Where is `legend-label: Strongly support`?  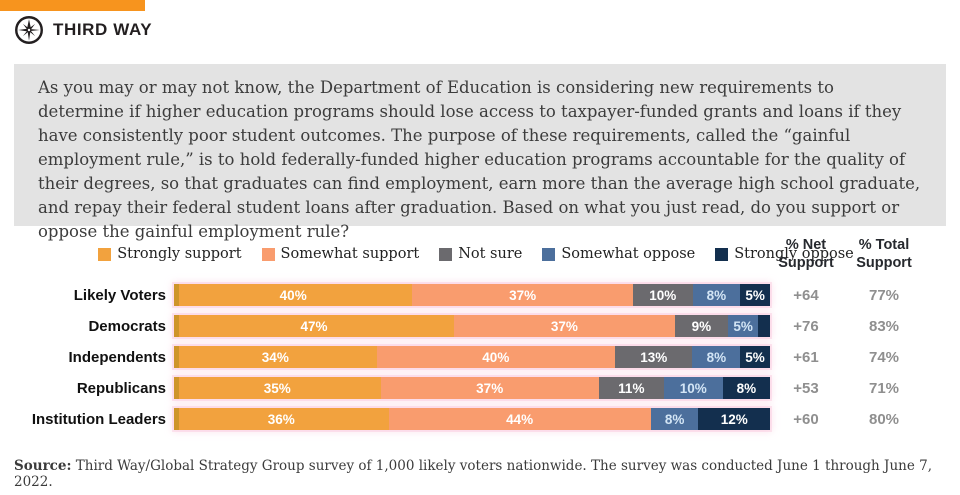
legend-label: Strongly support is located at coordinates (179, 254).